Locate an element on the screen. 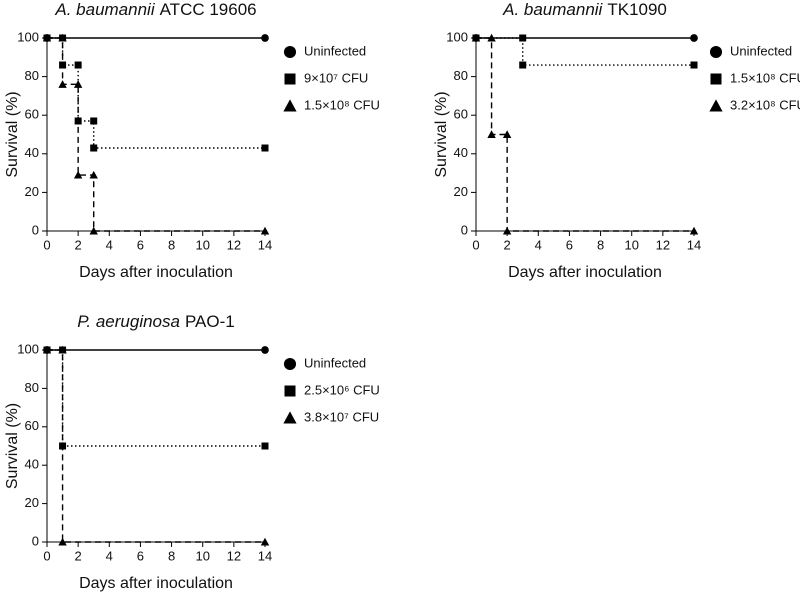 The width and height of the screenshot is (800, 600). title-strain: TK1090 is located at coordinates (637, 9).